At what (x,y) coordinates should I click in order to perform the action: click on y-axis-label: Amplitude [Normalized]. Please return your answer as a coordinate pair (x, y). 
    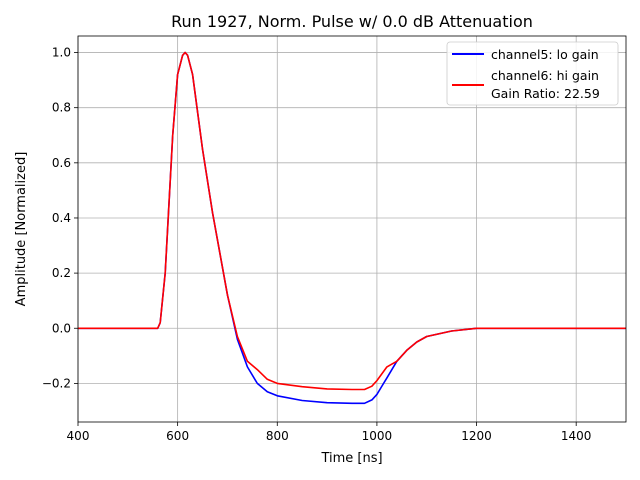
    Looking at the image, I should click on (21, 229).